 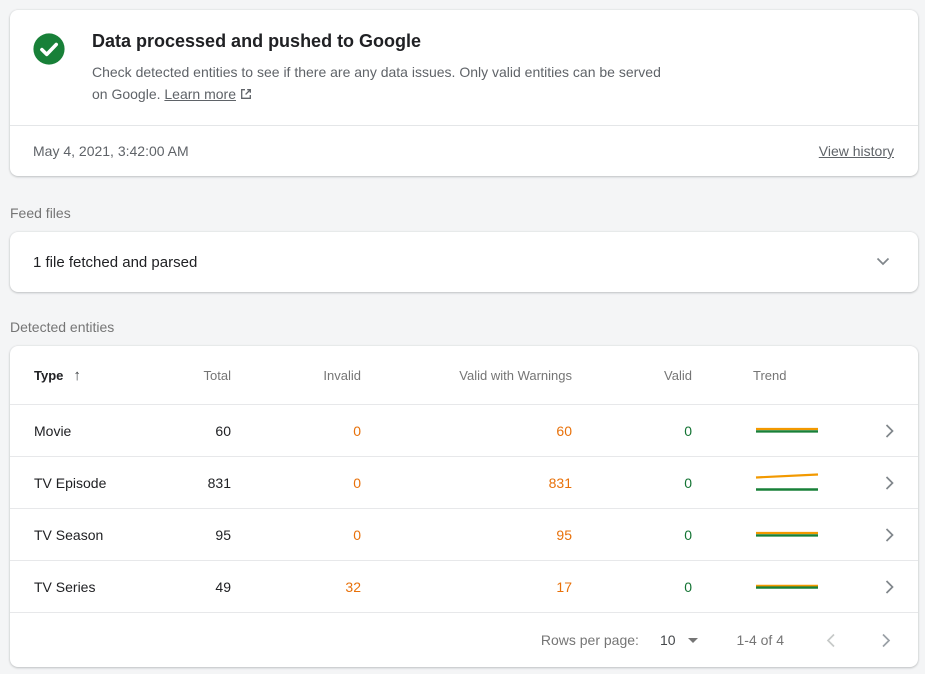 I want to click on status-title: Data processed and pushed to Google, so click(x=257, y=41).